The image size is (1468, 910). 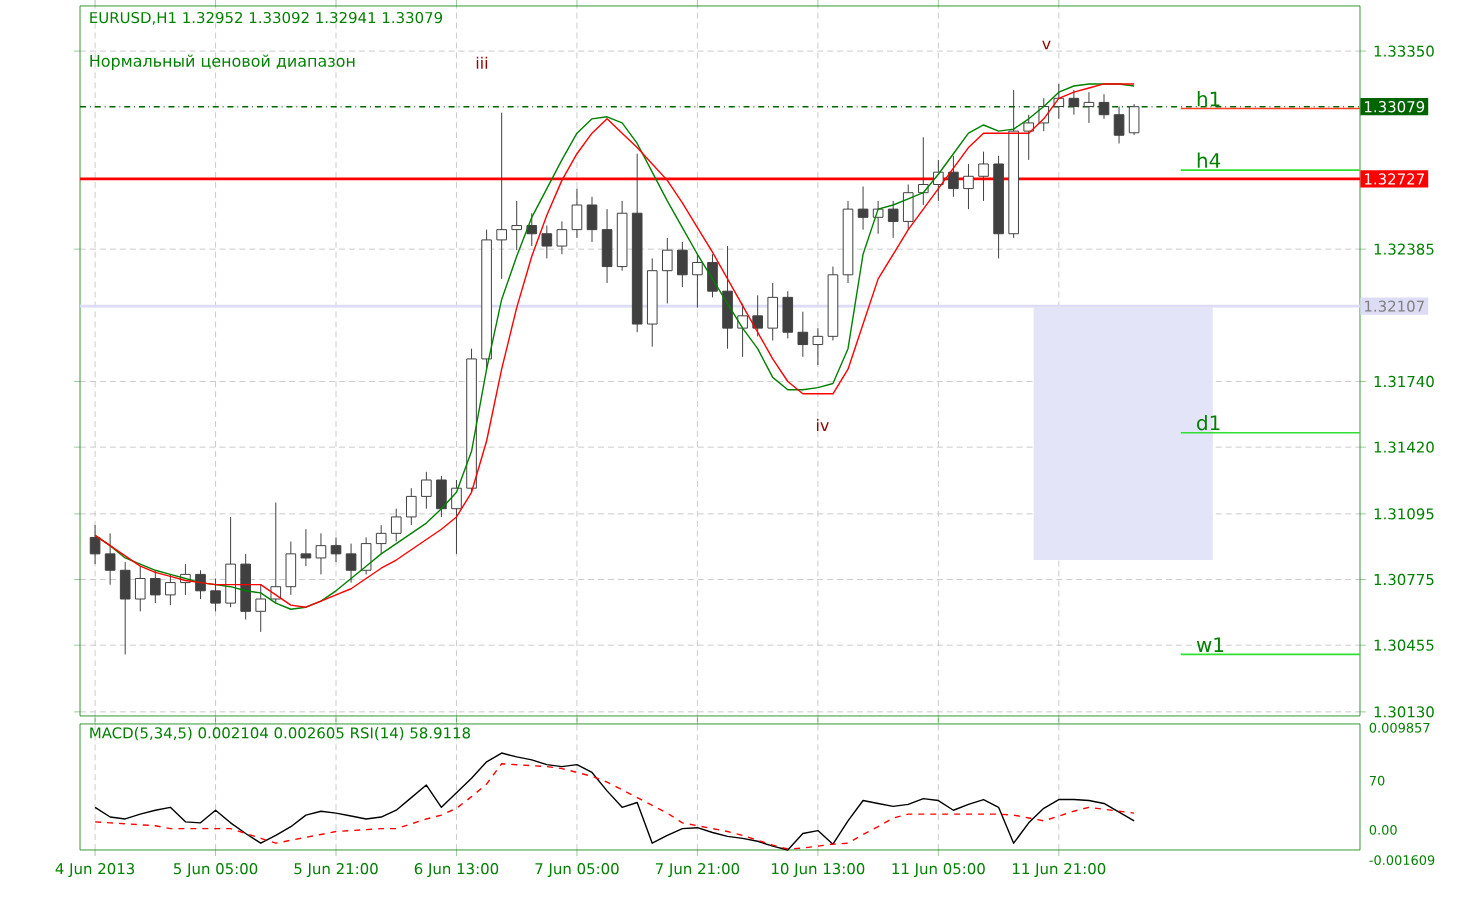 I want to click on ref-line-label: d1, so click(x=1208, y=422).